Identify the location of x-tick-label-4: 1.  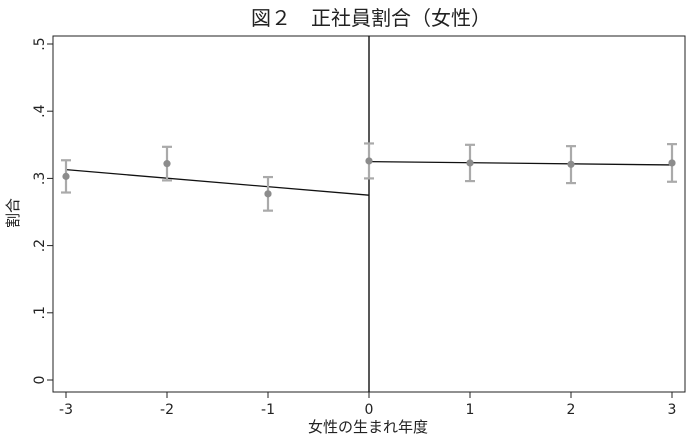
(470, 410).